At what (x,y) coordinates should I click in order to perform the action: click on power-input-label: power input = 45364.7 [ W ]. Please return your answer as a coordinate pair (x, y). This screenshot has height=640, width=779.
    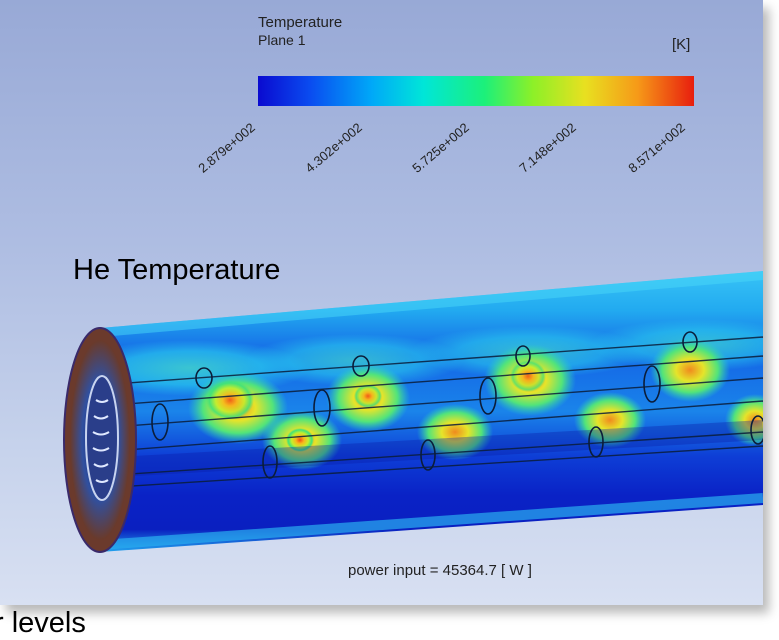
    Looking at the image, I should click on (440, 570).